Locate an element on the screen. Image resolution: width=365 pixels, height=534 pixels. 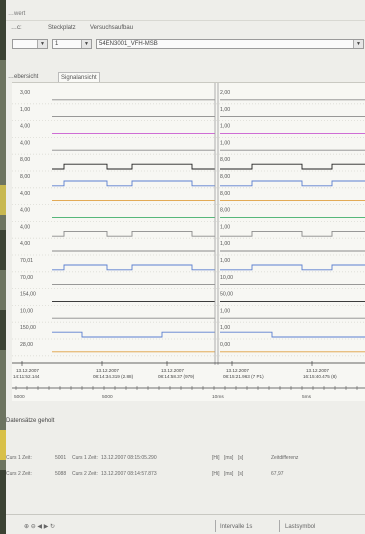
right-tick-label: 50,00 is located at coordinates (226, 295).